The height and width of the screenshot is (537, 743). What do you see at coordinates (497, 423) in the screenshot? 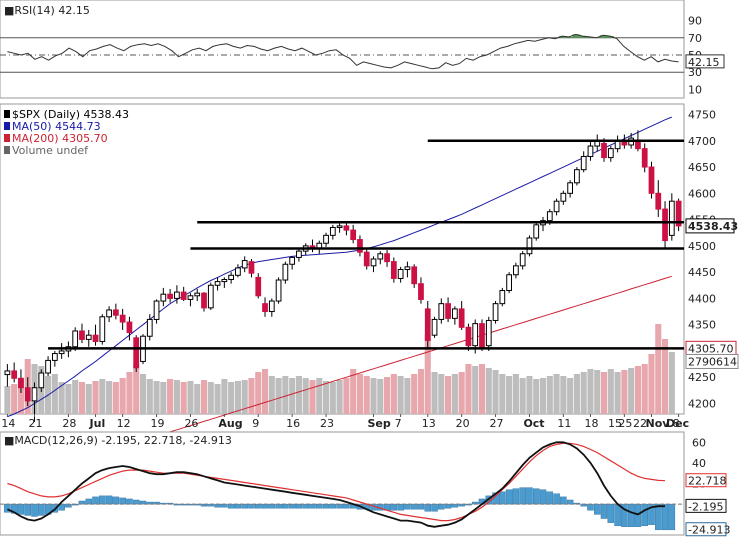
I see `x-tick-label: 27` at bounding box center [497, 423].